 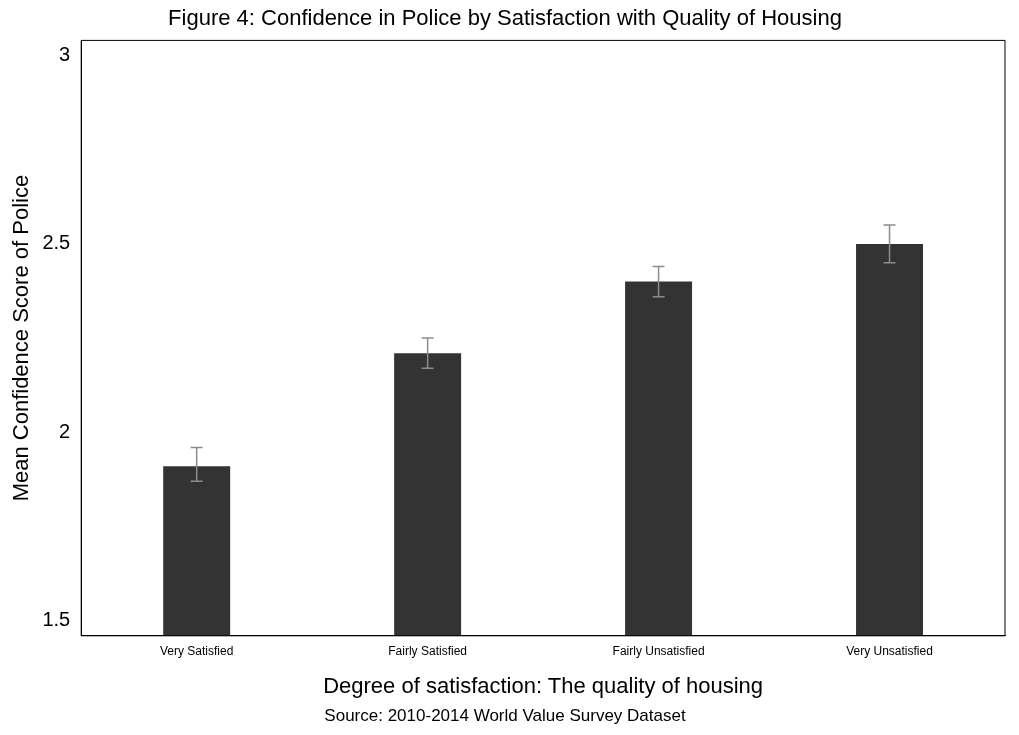 I want to click on y-tick-label: 2.5, so click(x=56, y=242).